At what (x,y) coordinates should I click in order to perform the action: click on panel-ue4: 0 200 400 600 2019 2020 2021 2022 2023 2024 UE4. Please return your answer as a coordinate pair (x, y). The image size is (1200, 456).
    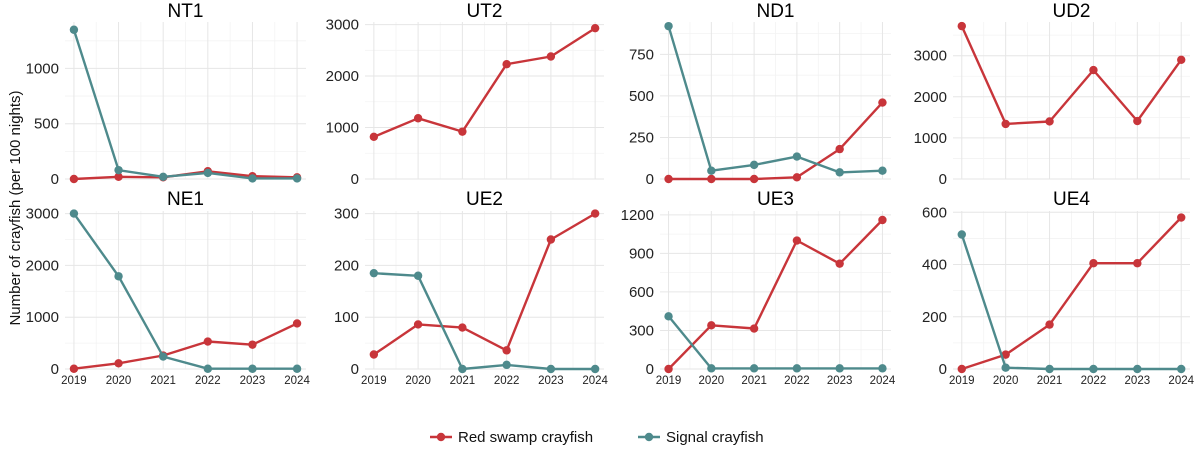
    Looking at the image, I should click on (1058, 288).